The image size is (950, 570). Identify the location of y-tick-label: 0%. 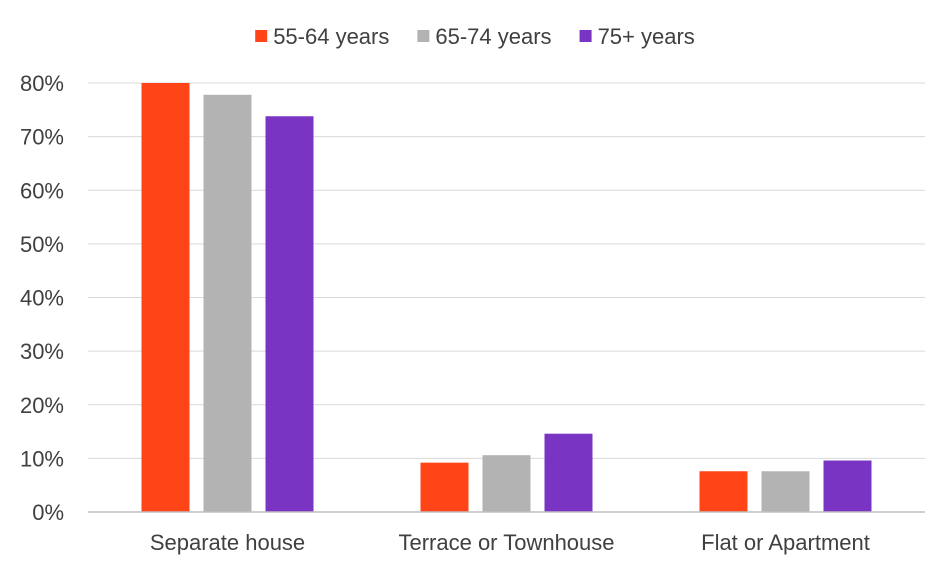
(48, 512).